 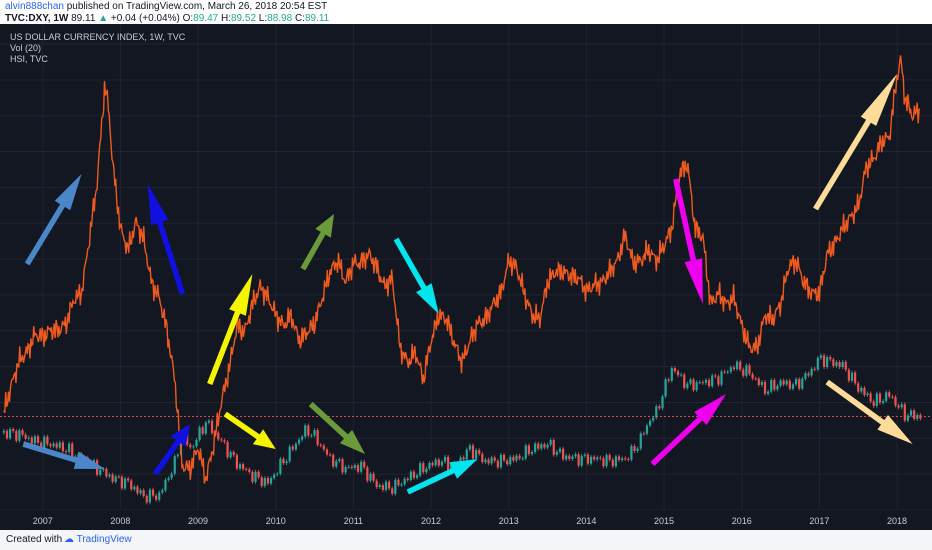 I want to click on tradingview-logo: ☁ TradingView, so click(x=98, y=539).